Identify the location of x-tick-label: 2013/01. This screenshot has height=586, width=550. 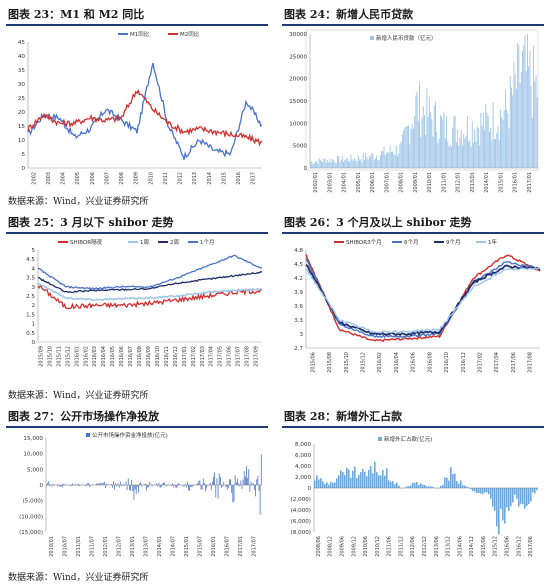
(473, 182).